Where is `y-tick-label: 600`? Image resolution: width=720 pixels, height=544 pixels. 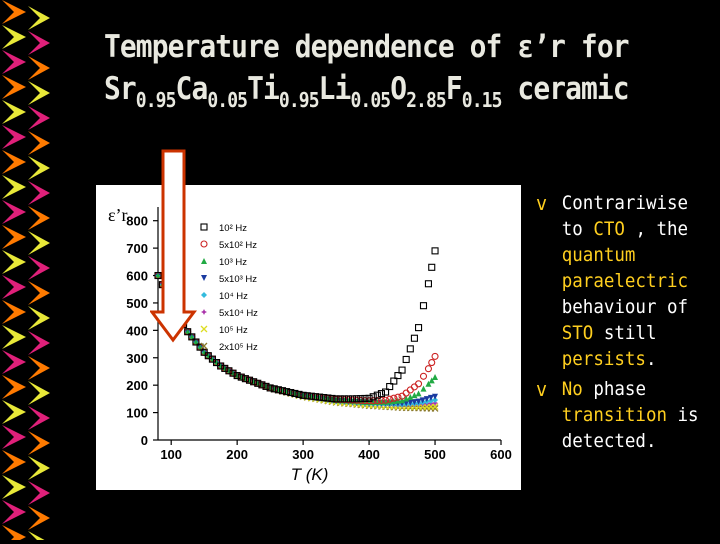 y-tick-label: 600 is located at coordinates (137, 276).